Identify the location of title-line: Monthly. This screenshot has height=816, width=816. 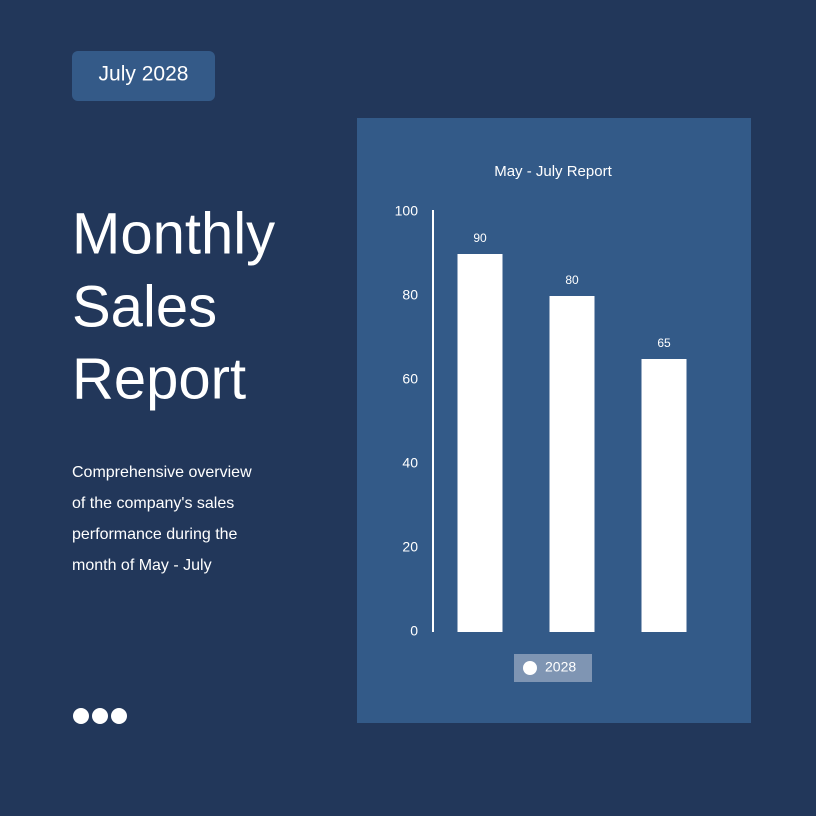
(173, 233).